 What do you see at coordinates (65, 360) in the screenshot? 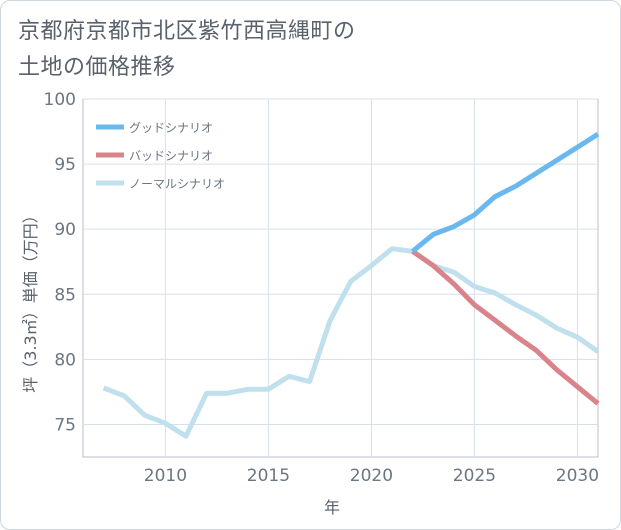
I see `y-tick-label: 80` at bounding box center [65, 360].